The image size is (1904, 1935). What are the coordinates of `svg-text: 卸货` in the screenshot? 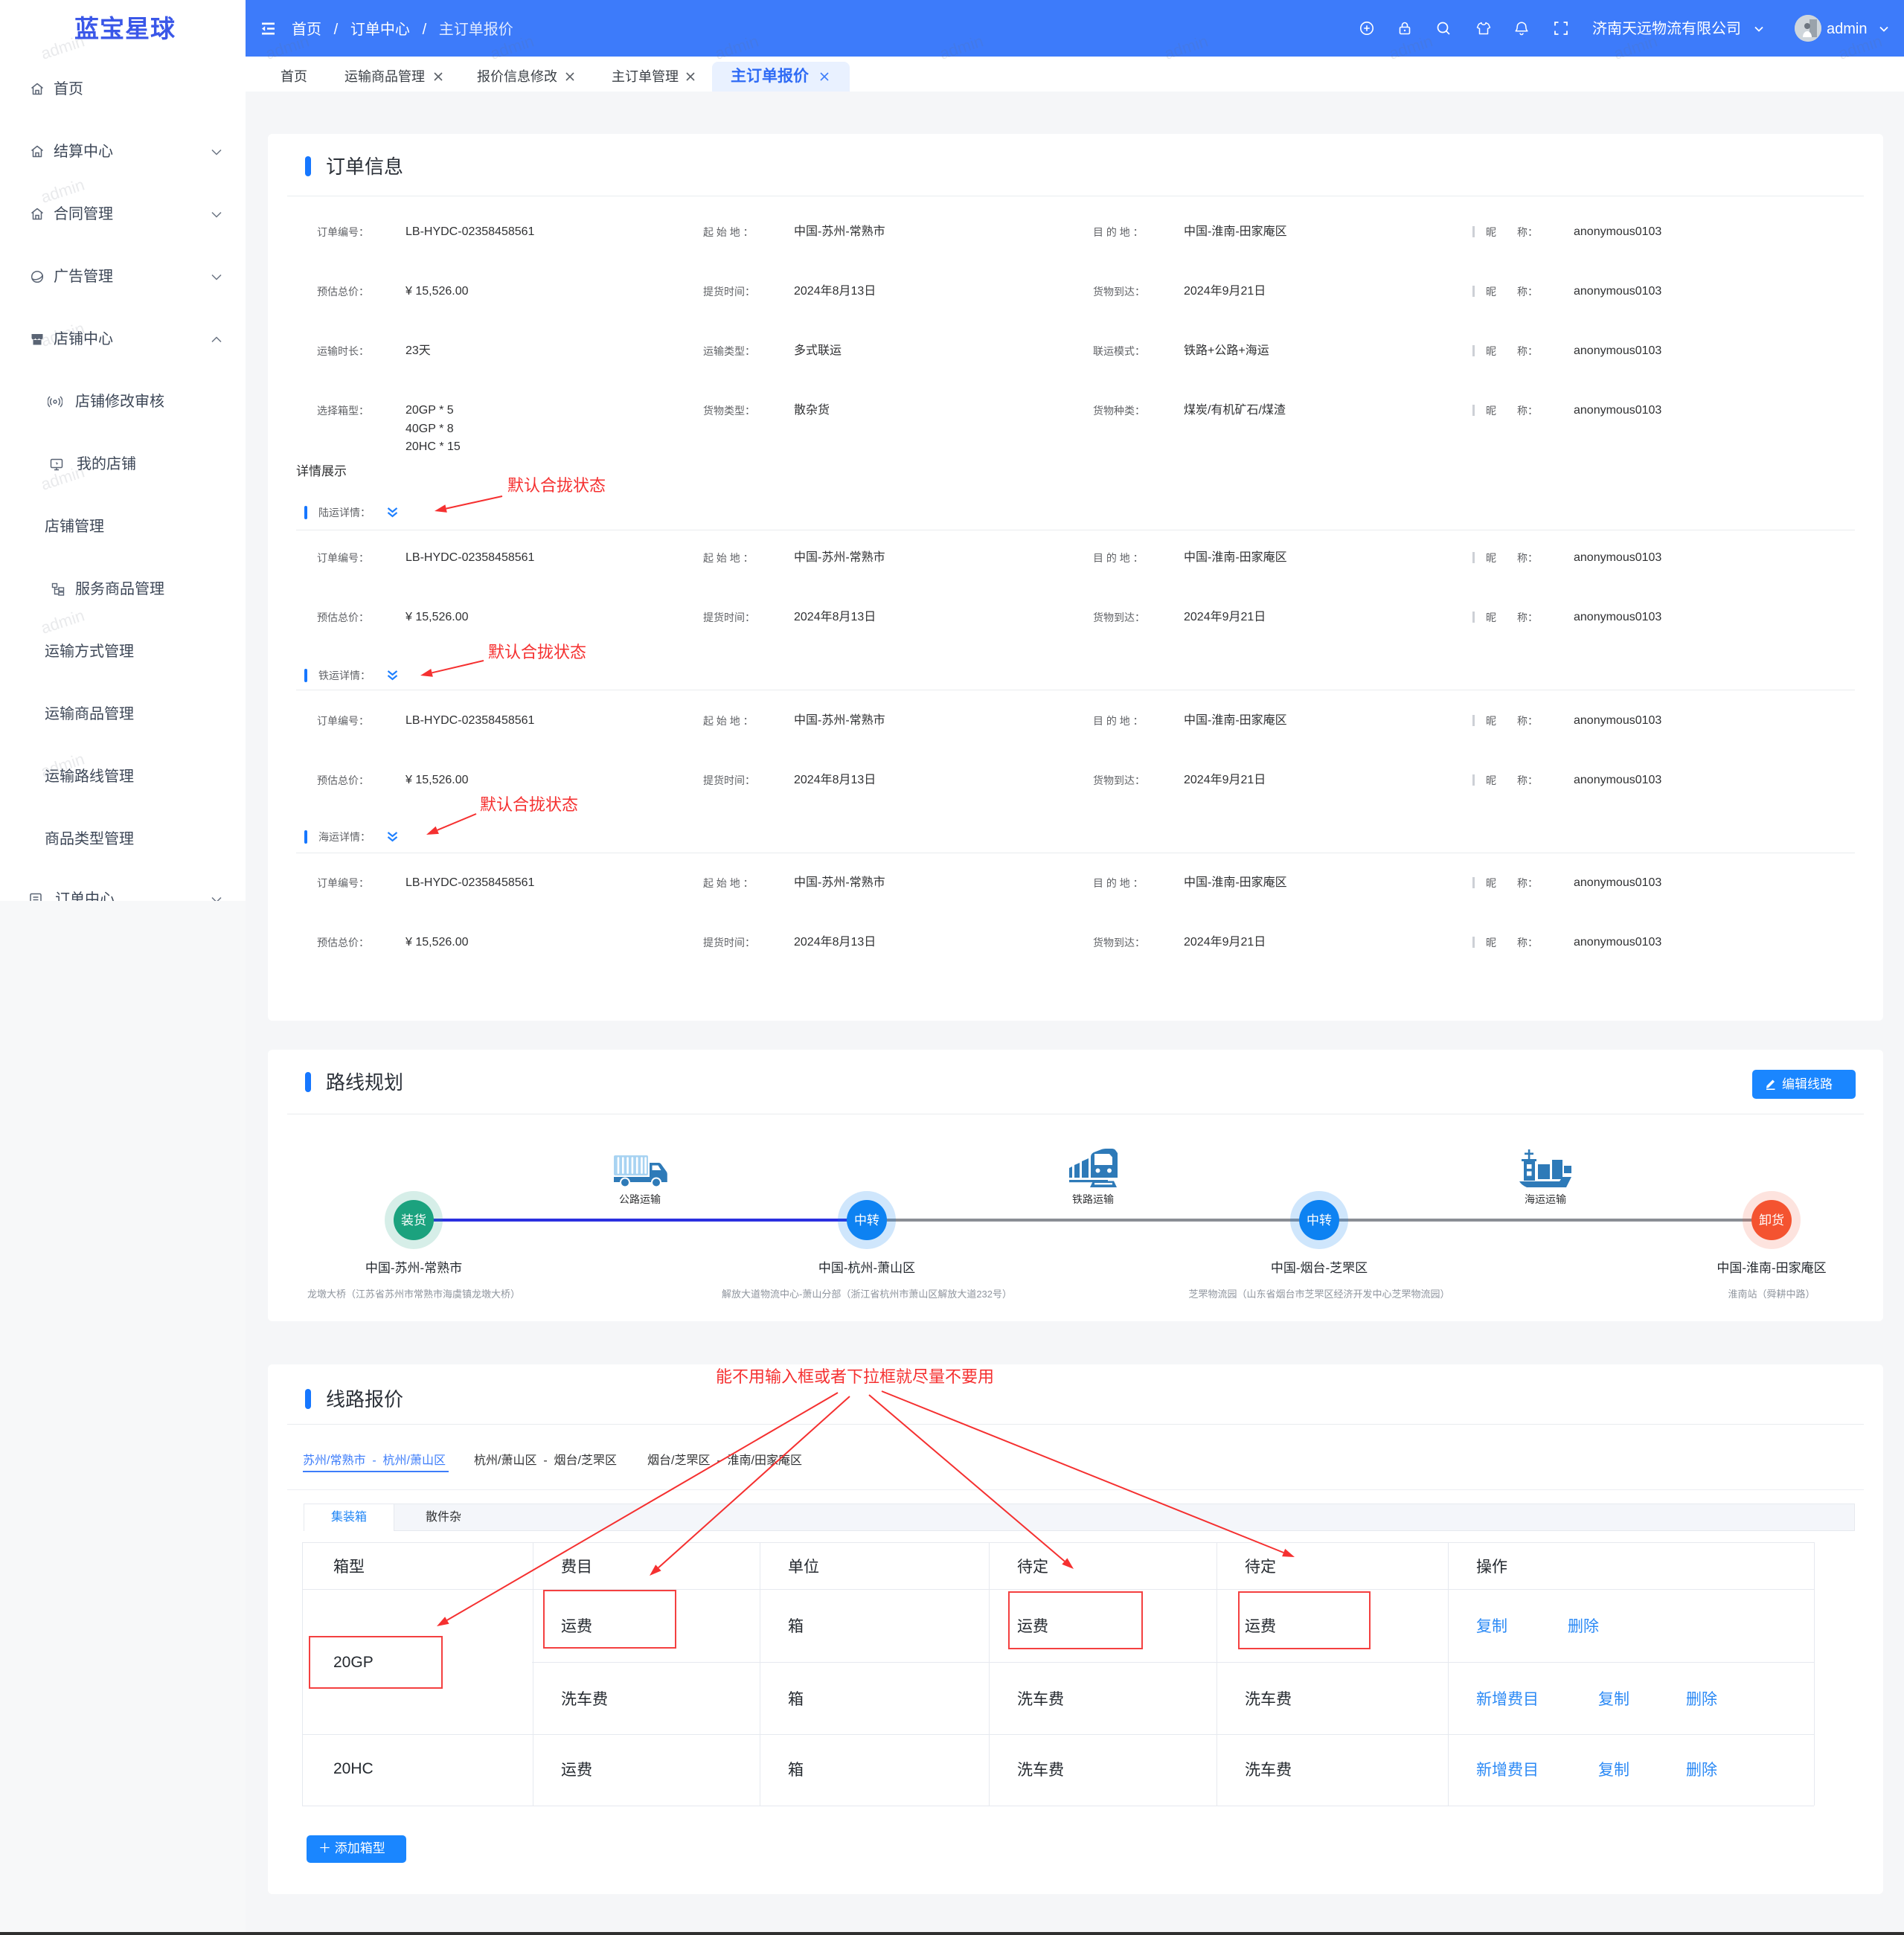 It's located at (1772, 1220).